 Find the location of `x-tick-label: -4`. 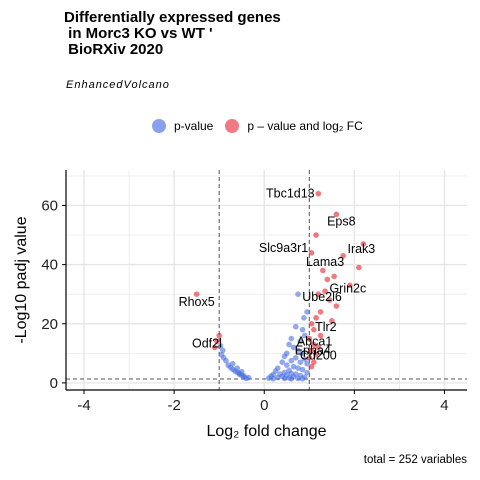

x-tick-label: -4 is located at coordinates (83, 405).